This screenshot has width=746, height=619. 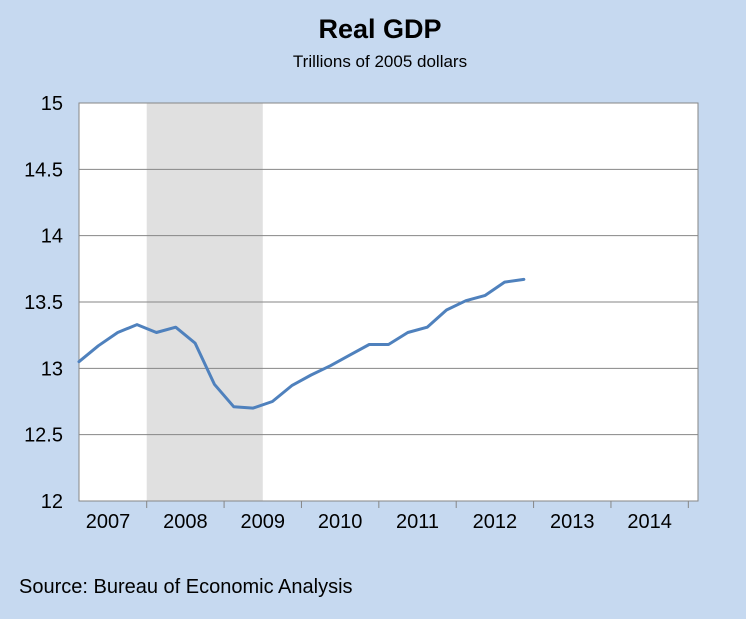 I want to click on x-tick-label: 2010, so click(x=340, y=522).